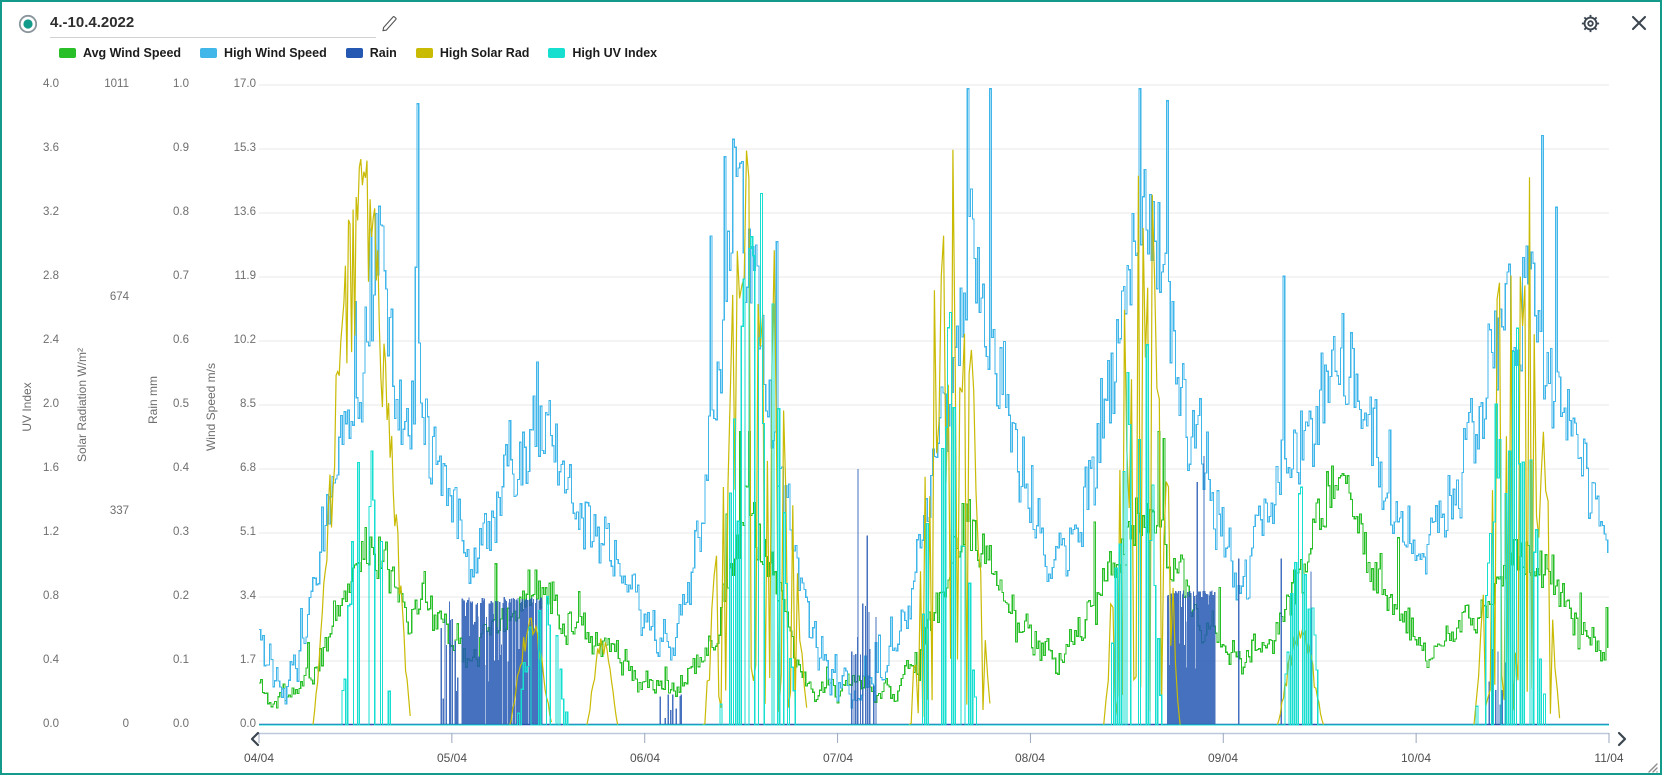 The height and width of the screenshot is (775, 1662). What do you see at coordinates (248, 596) in the screenshot?
I see `wind-tick-label: 3.4` at bounding box center [248, 596].